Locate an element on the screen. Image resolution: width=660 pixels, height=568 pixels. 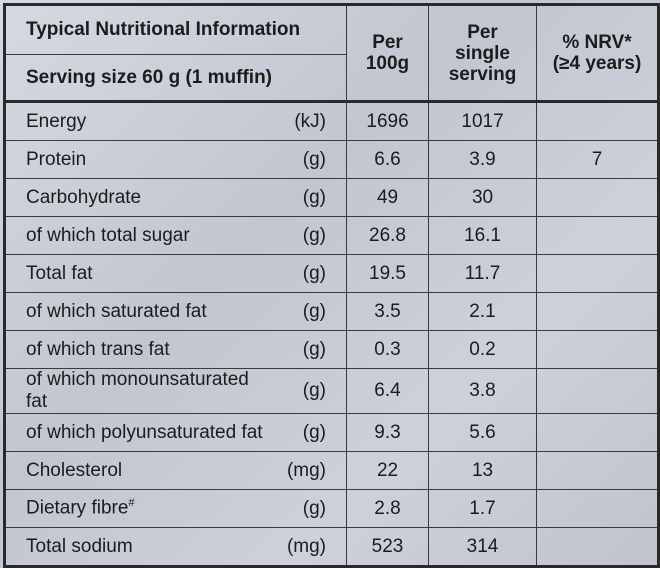
table-row: Dietary fibre# (g) 2.8 1.7 is located at coordinates (332, 508).